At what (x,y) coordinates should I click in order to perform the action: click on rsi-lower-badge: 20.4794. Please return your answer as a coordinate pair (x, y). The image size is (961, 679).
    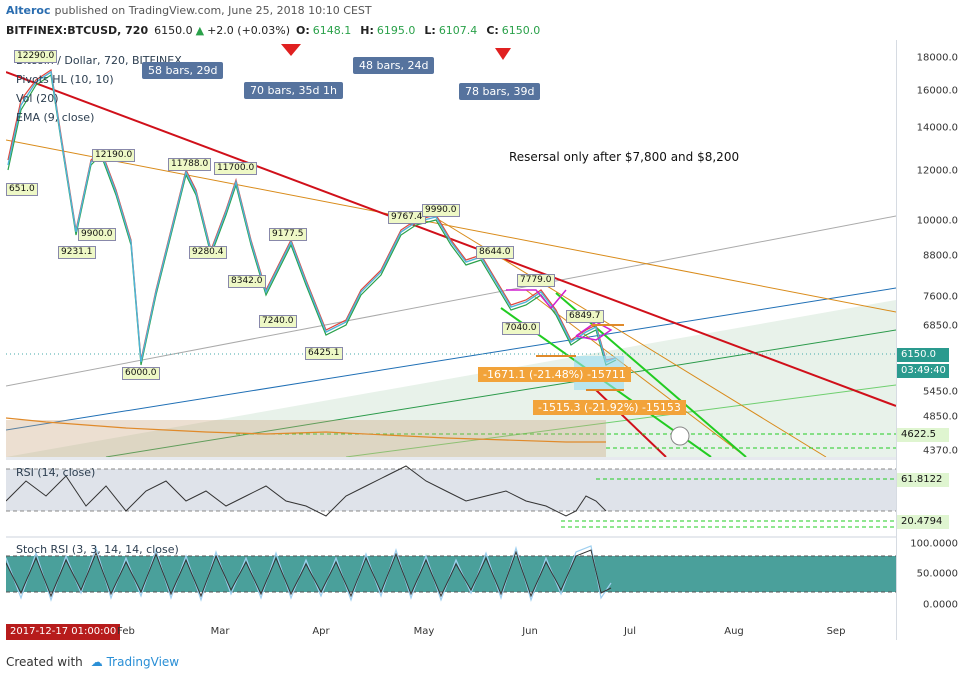
    Looking at the image, I should click on (923, 522).